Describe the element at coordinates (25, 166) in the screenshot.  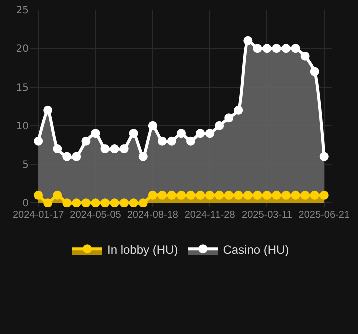
I see `y-tick-label: 5` at that location.